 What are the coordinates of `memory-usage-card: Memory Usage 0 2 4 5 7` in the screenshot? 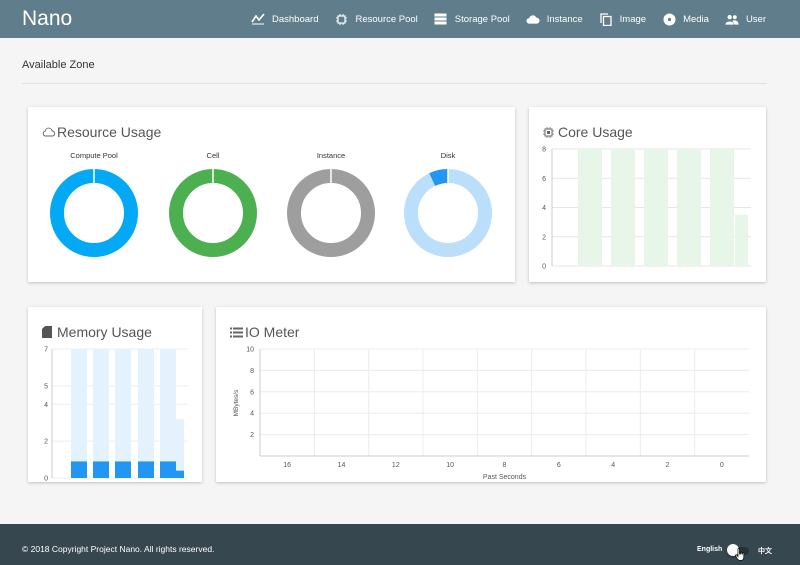 It's located at (115, 394).